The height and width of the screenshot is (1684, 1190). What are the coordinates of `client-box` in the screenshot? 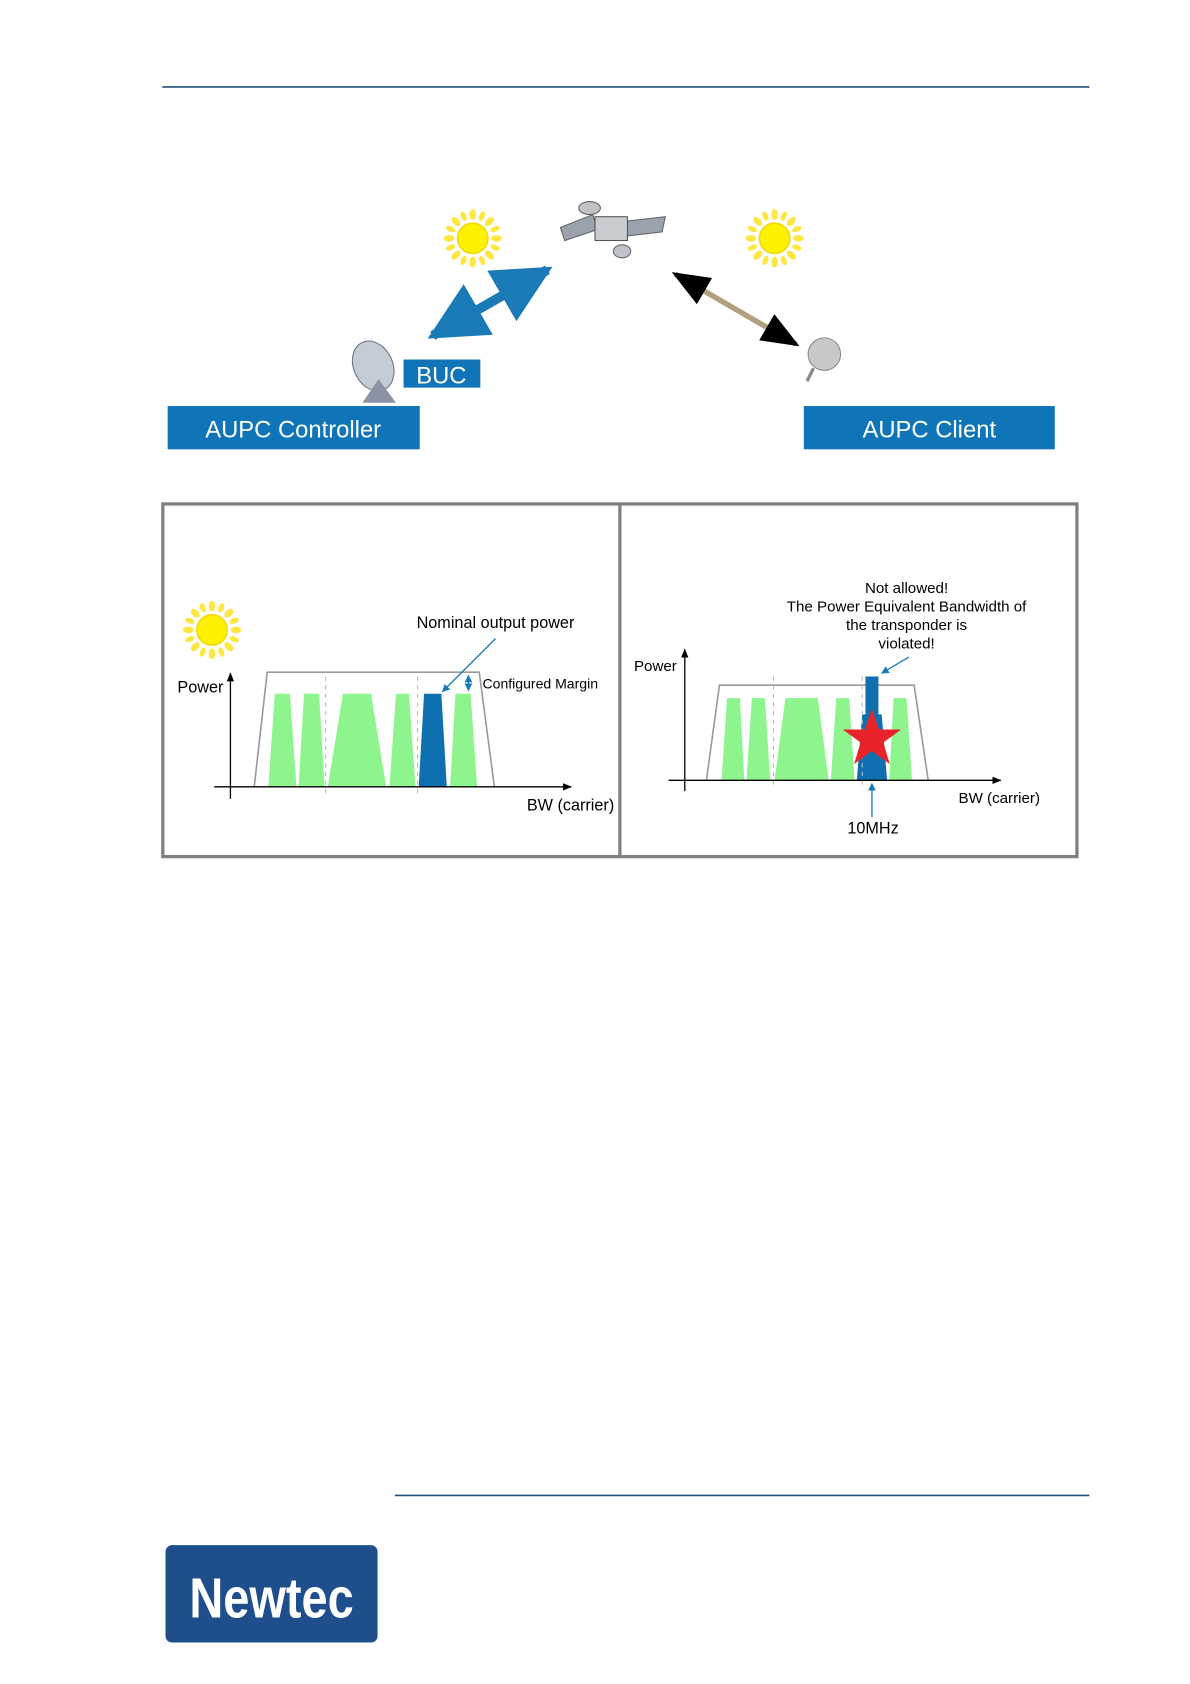 It's located at (929, 428).